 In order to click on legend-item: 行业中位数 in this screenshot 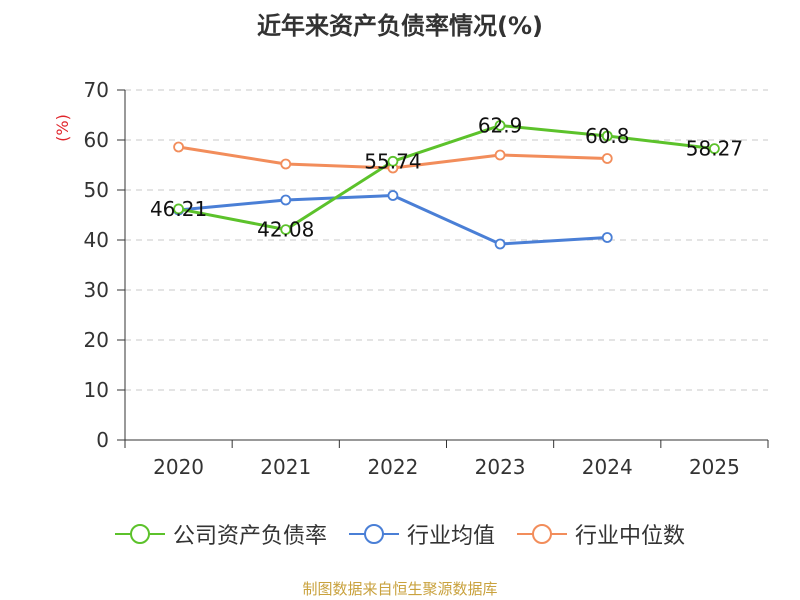, I will do `click(601, 534)`.